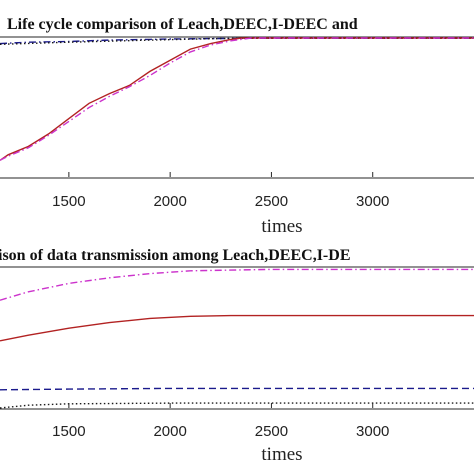 The image size is (474, 474). What do you see at coordinates (68, 431) in the screenshot?
I see `chart-bottom-x-tick-label: 1500` at bounding box center [68, 431].